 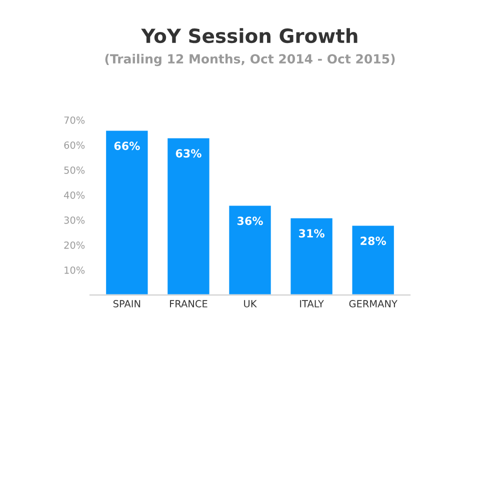 I want to click on chart-title: YoY Session Growth, so click(x=249, y=36).